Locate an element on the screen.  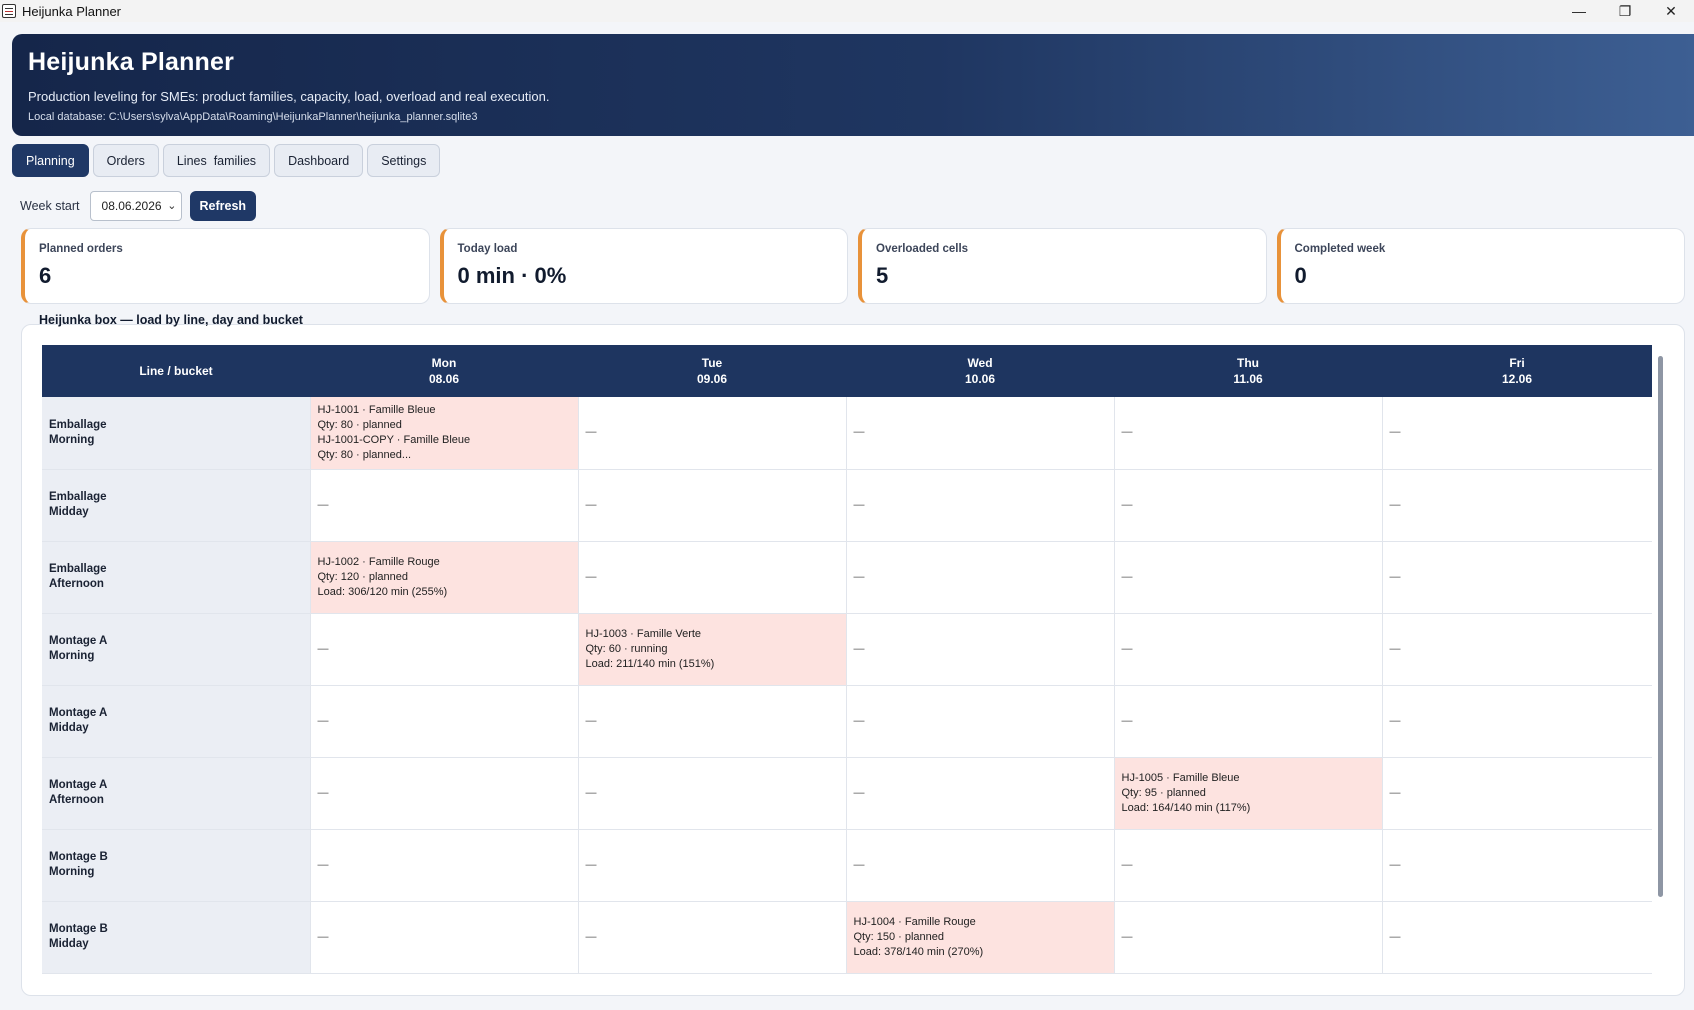
row-line-name: Emballage is located at coordinates (78, 424).